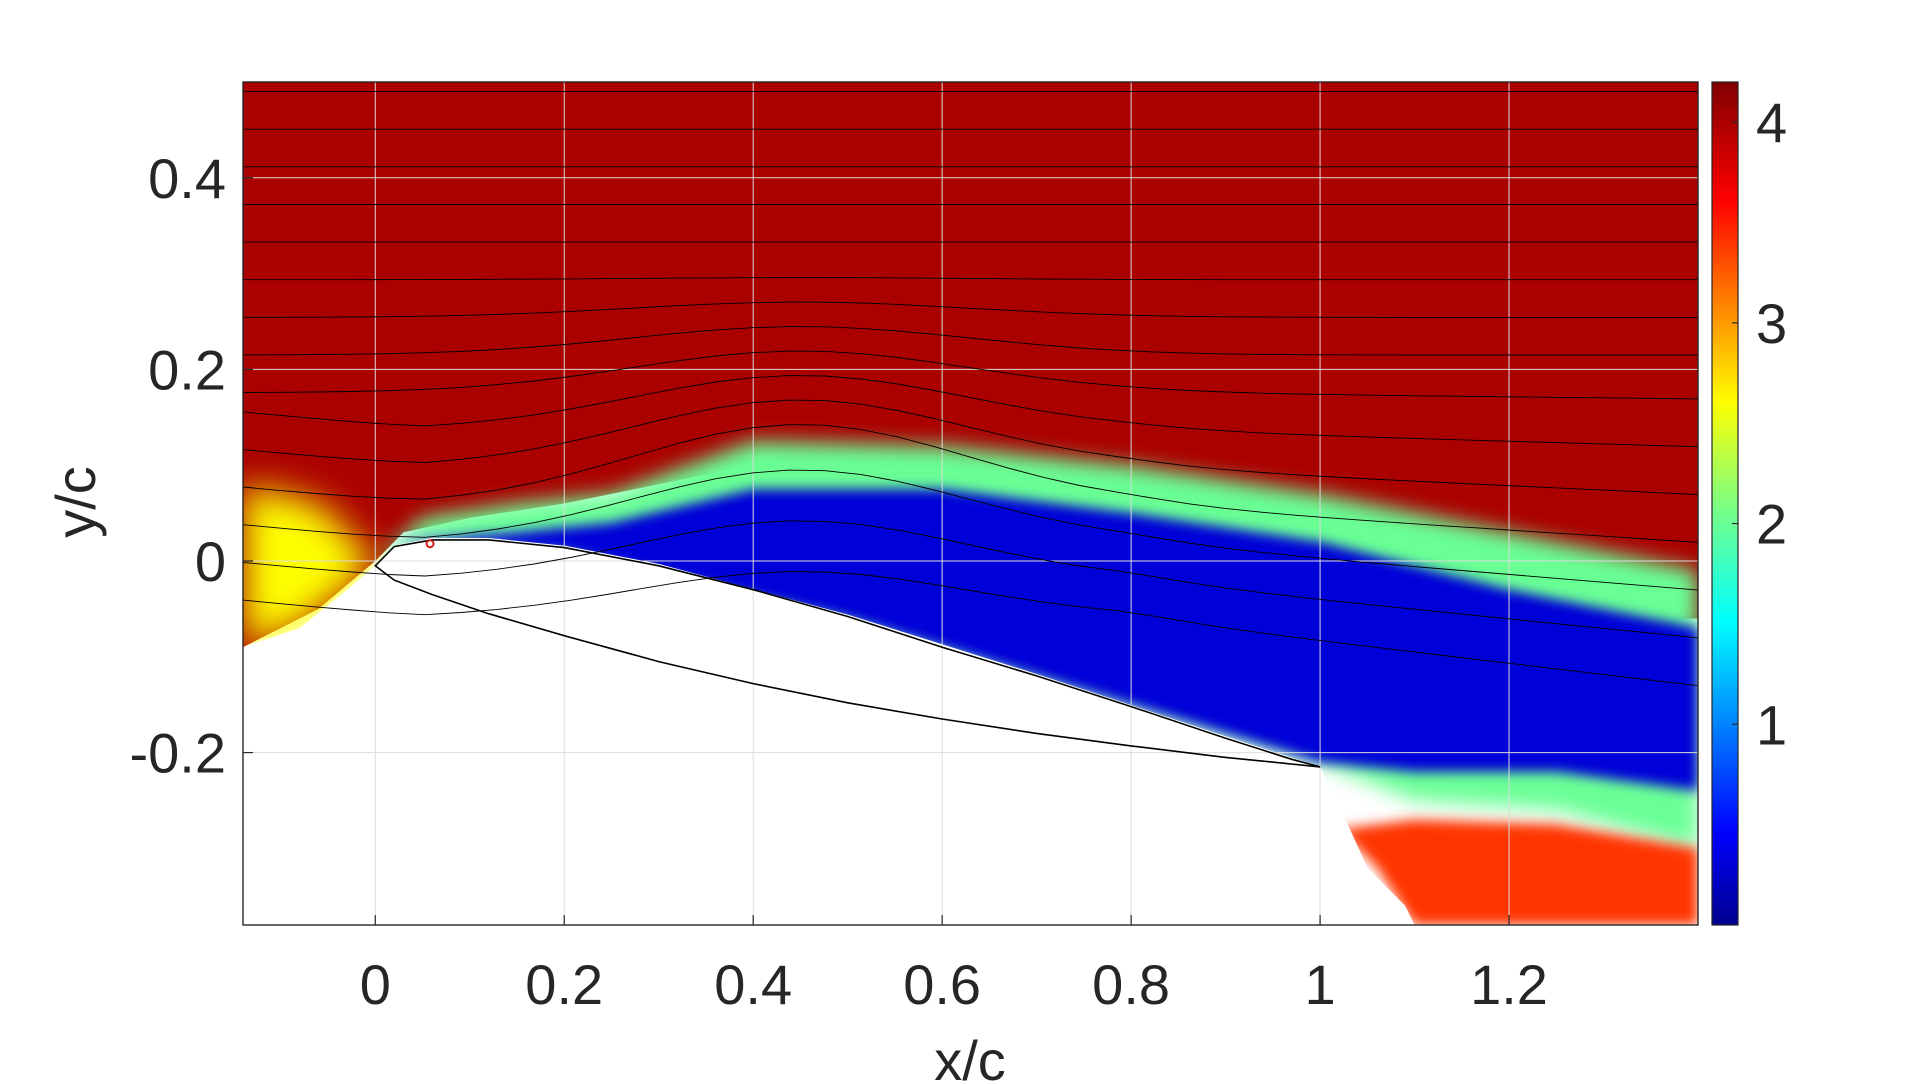 The image size is (1920, 1084). I want to click on y-tick-label: 0.4, so click(187, 178).